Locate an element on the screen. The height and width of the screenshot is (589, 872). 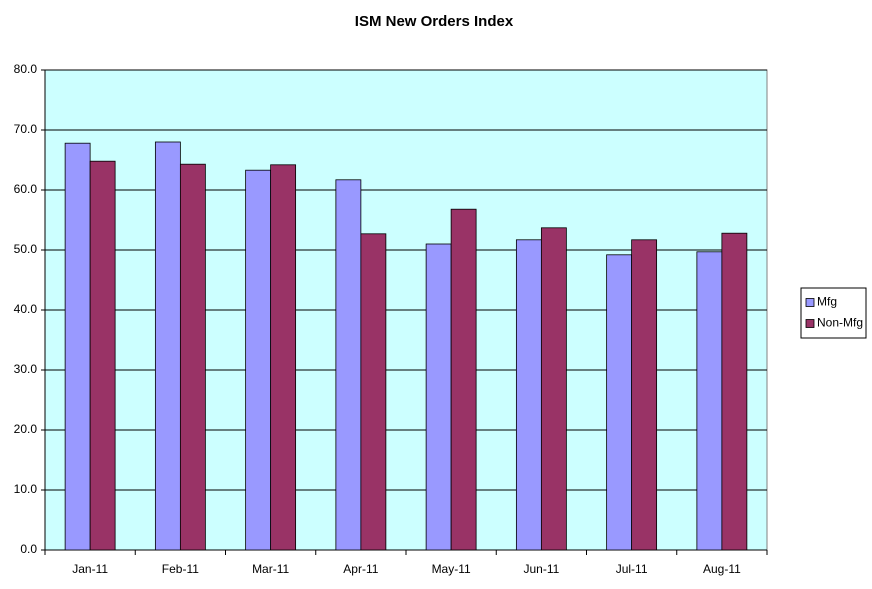
legend-label: Mfg is located at coordinates (827, 302).